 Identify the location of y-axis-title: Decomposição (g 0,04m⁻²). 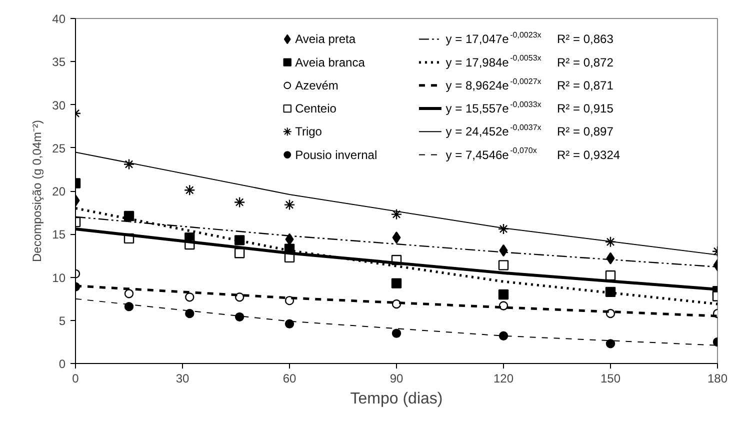
(37, 191).